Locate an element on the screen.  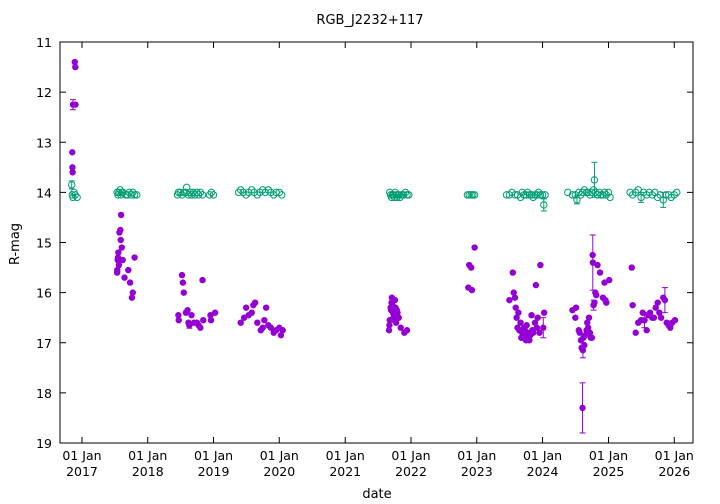
y-tick-label: 17 is located at coordinates (44, 343).